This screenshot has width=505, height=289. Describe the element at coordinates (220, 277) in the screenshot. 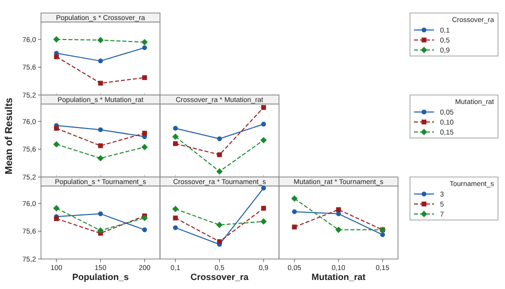

I see `x-axis-title: Crossover_ra` at that location.